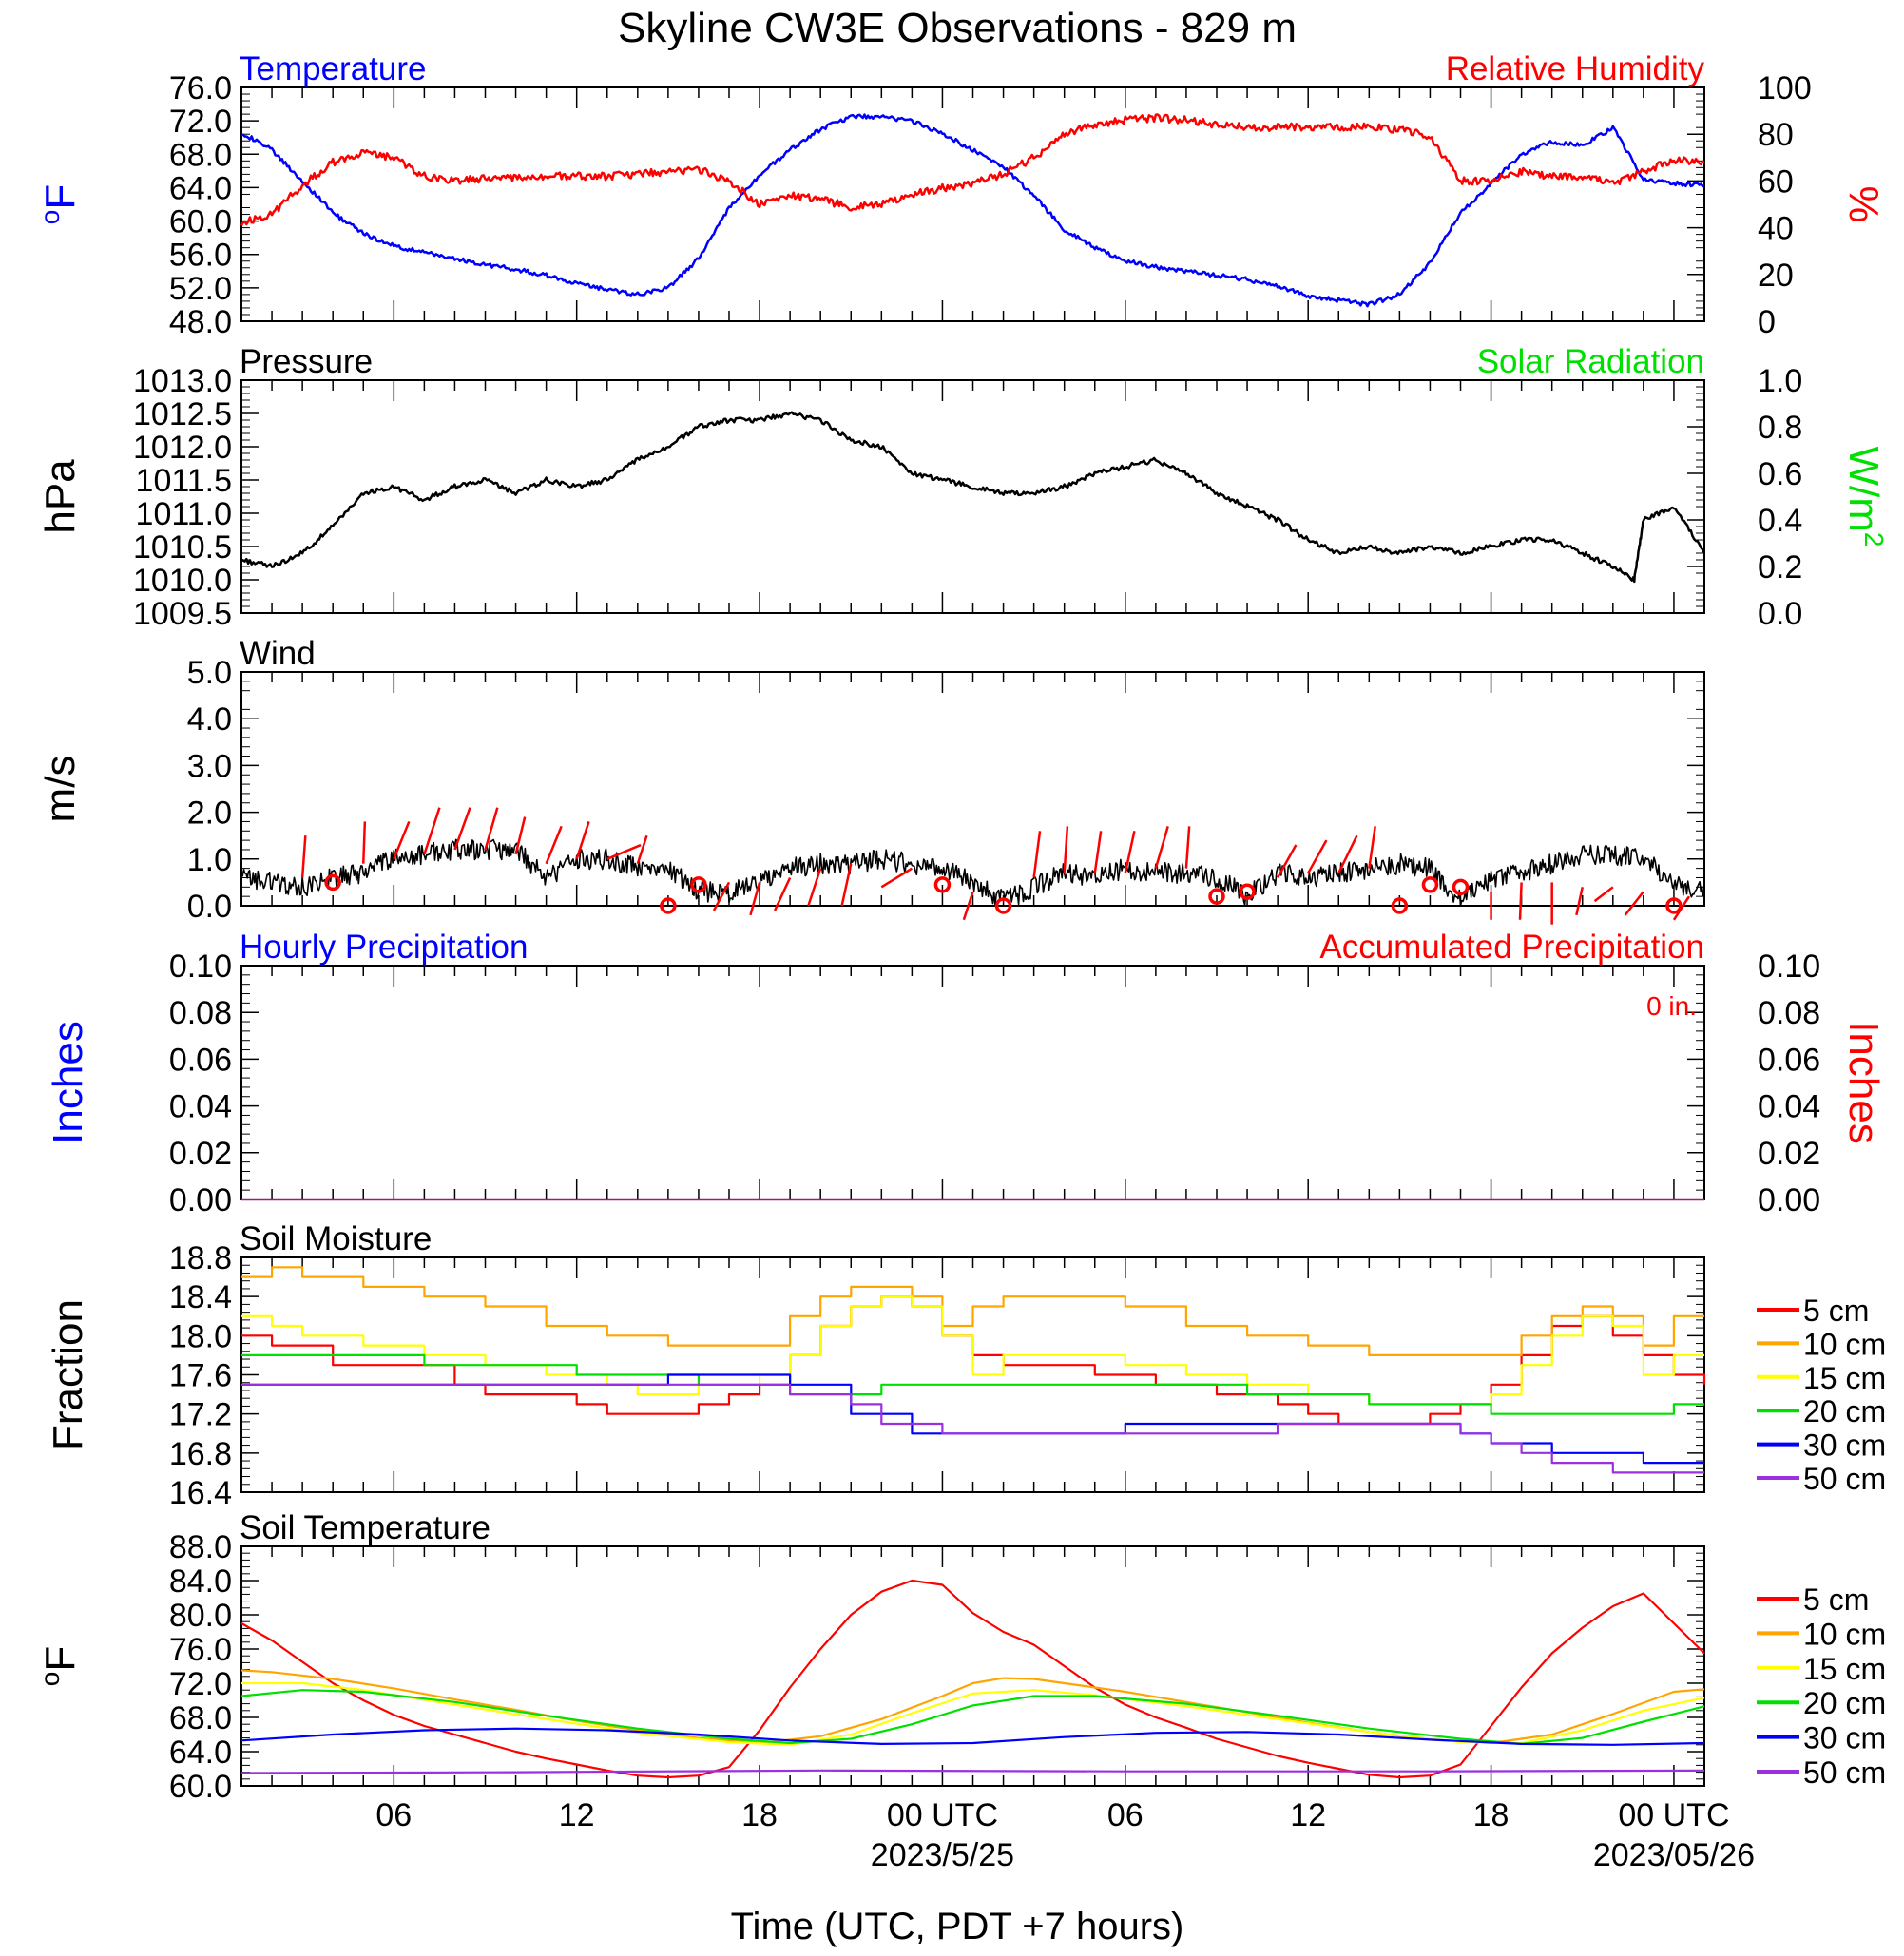 The width and height of the screenshot is (1904, 1956). What do you see at coordinates (1785, 88) in the screenshot?
I see `temp_rh-right-tick-label: 100` at bounding box center [1785, 88].